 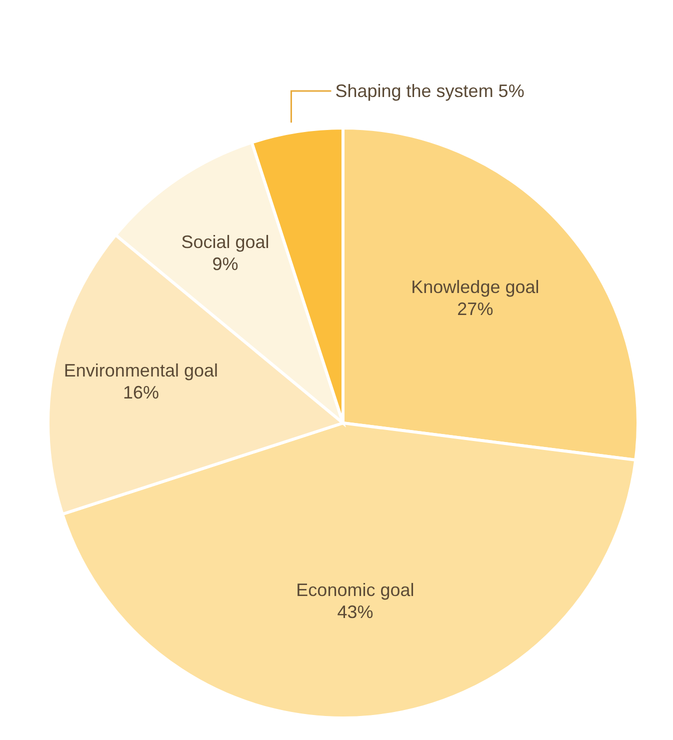 I want to click on data-label: 43%, so click(x=355, y=612).